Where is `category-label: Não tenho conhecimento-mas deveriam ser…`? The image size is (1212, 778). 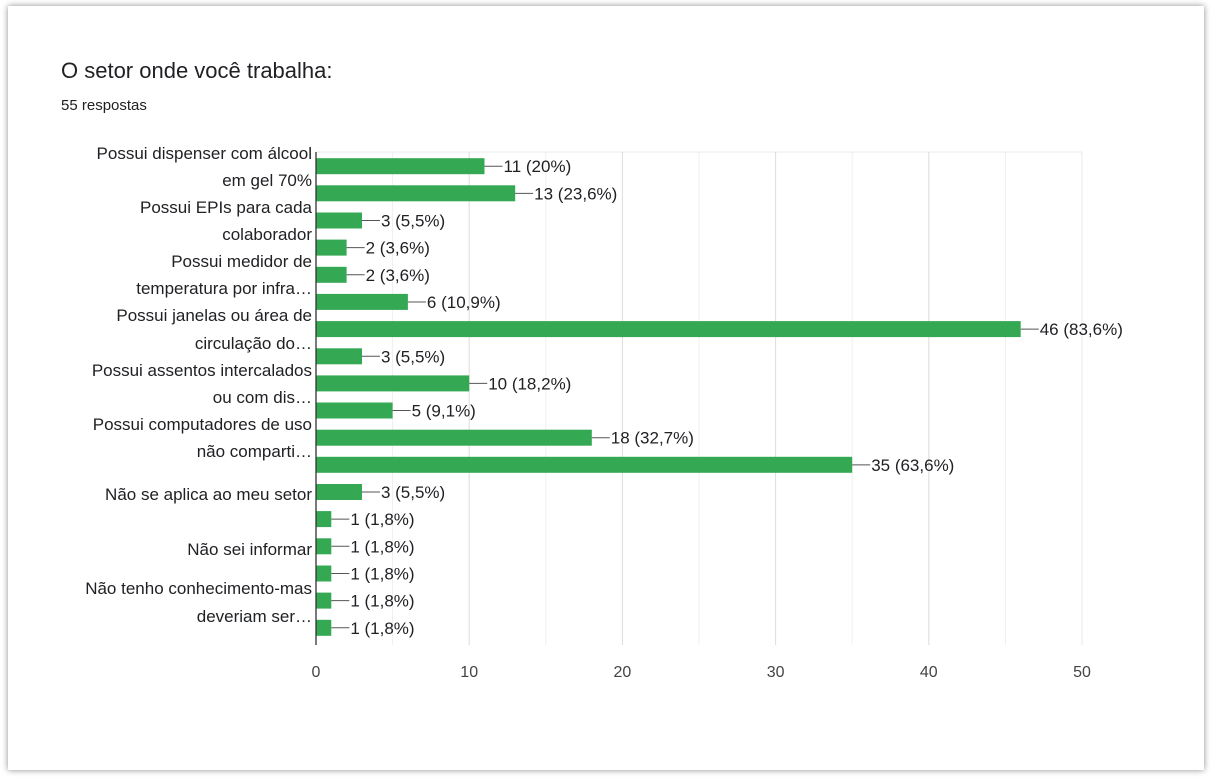
category-label: Não tenho conhecimento-mas deveriam ser… is located at coordinates (198, 602).